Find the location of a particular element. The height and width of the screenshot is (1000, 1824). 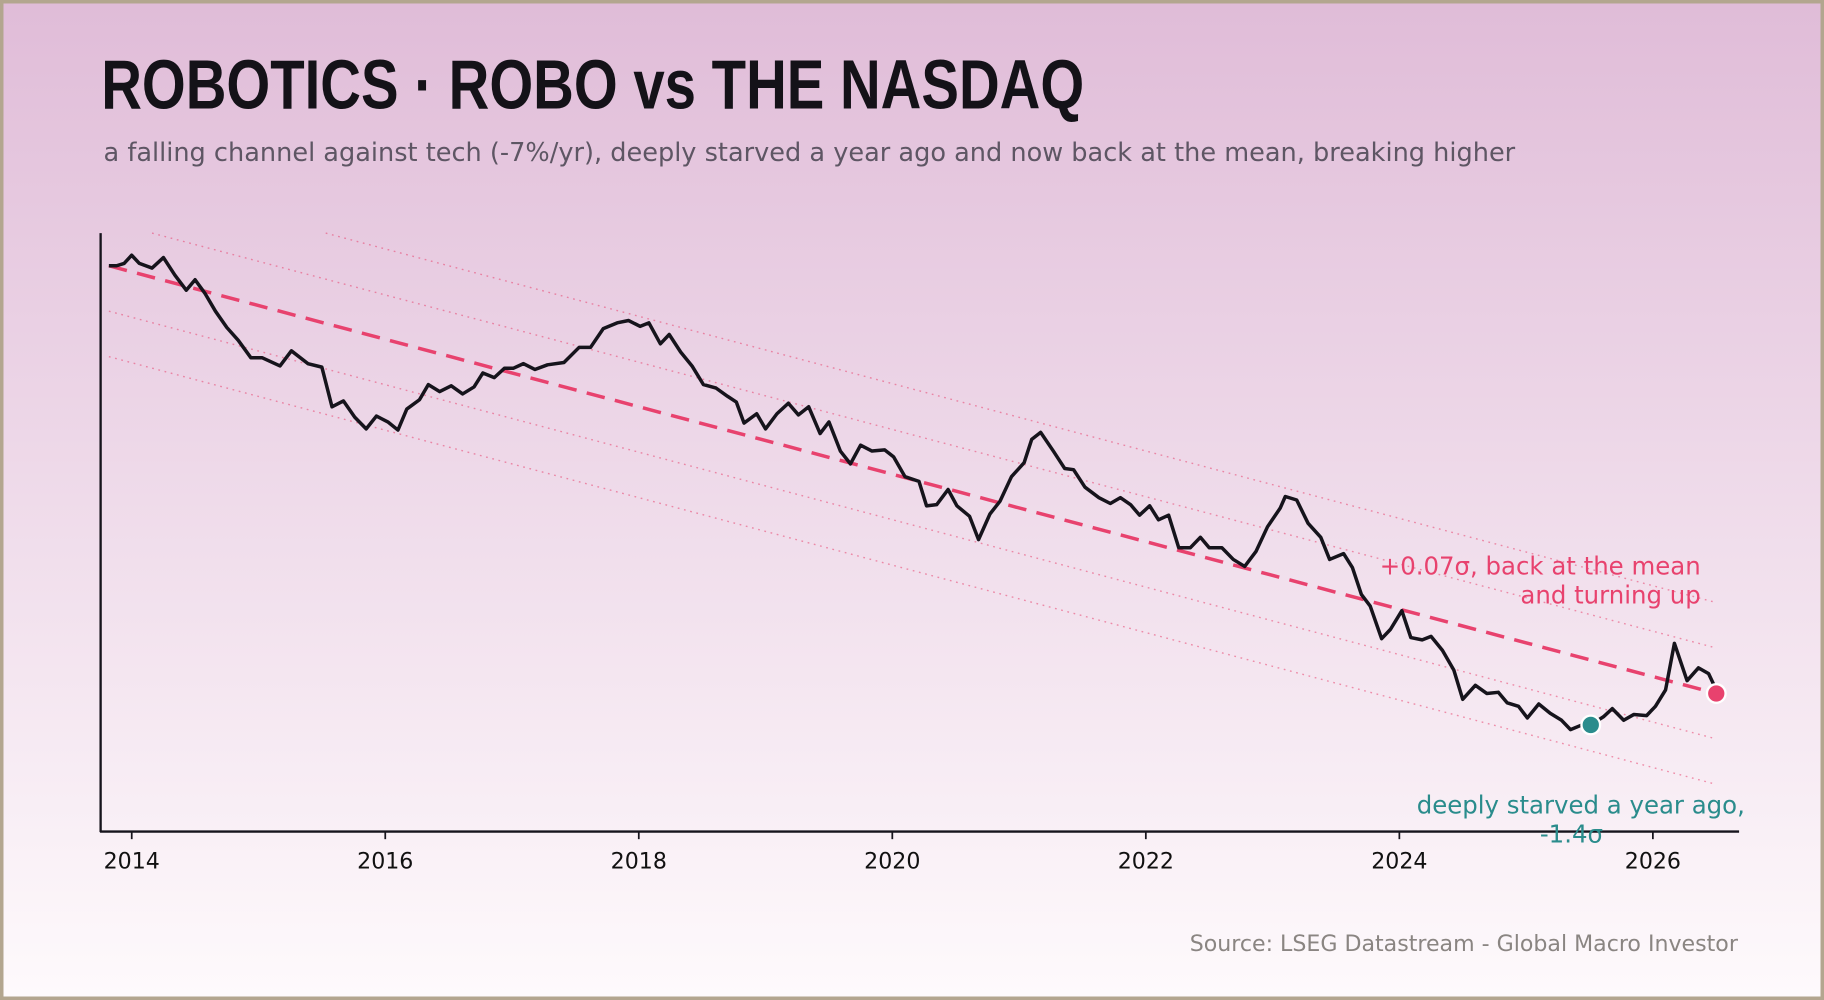

annotation: +0.07σ, back at the mean is located at coordinates (1540, 566).